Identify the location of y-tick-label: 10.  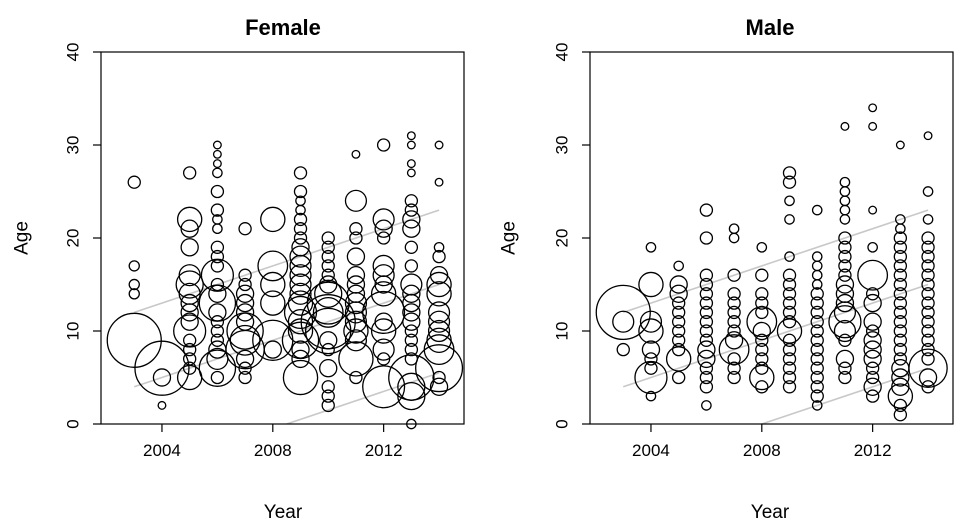
(562, 331).